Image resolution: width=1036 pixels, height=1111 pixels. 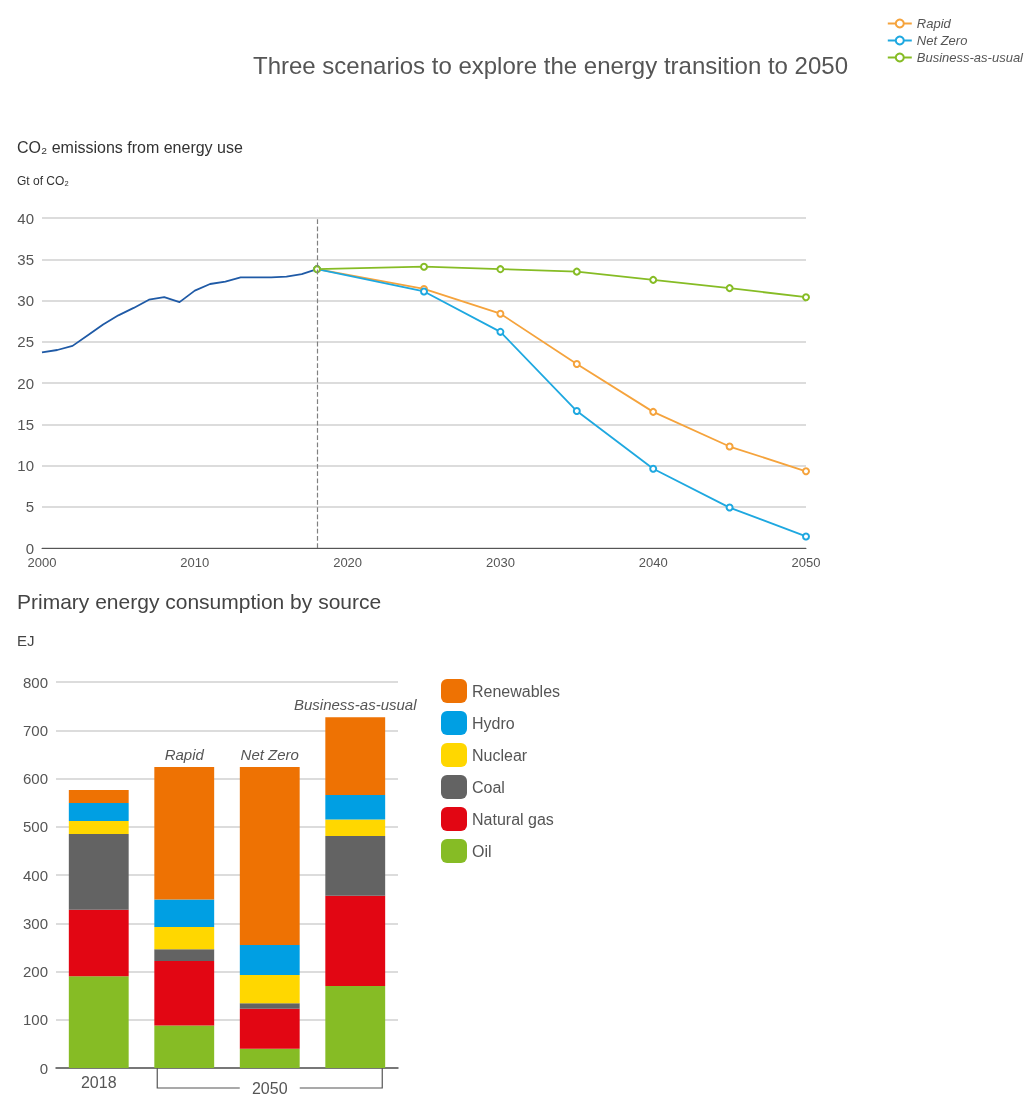 I want to click on y-tick-label: 200, so click(x=35, y=971).